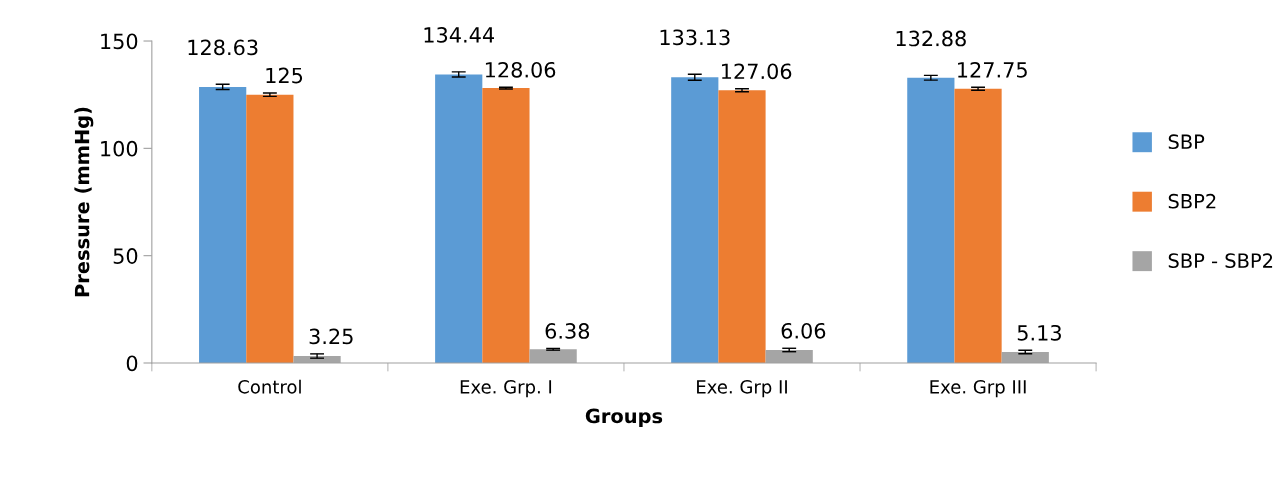 The image size is (1276, 477). I want to click on y-tick-label: 100, so click(119, 148).